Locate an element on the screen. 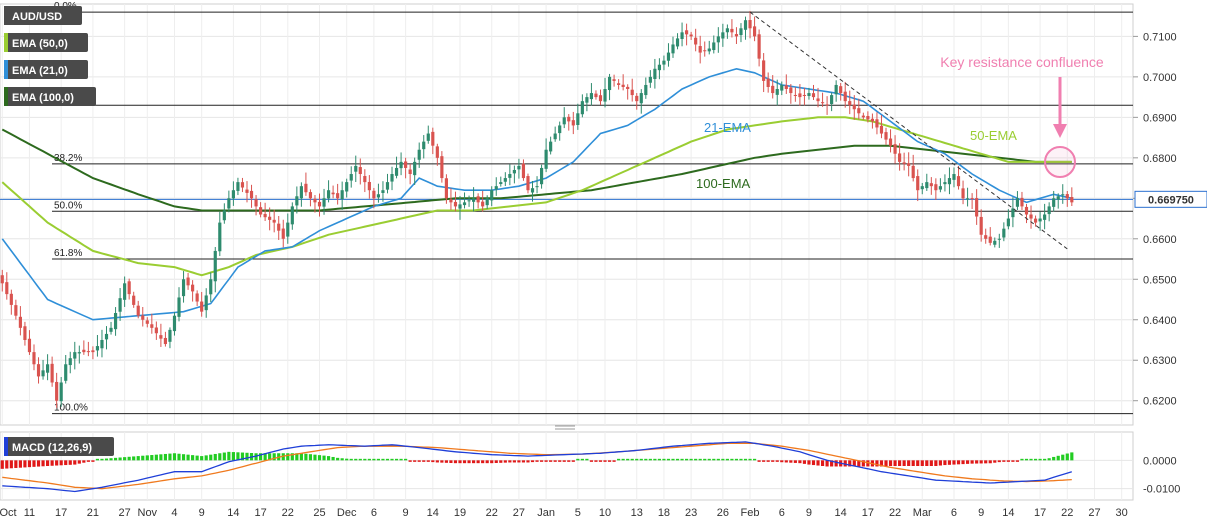  legend-label: EMA (50,0) is located at coordinates (40, 44).